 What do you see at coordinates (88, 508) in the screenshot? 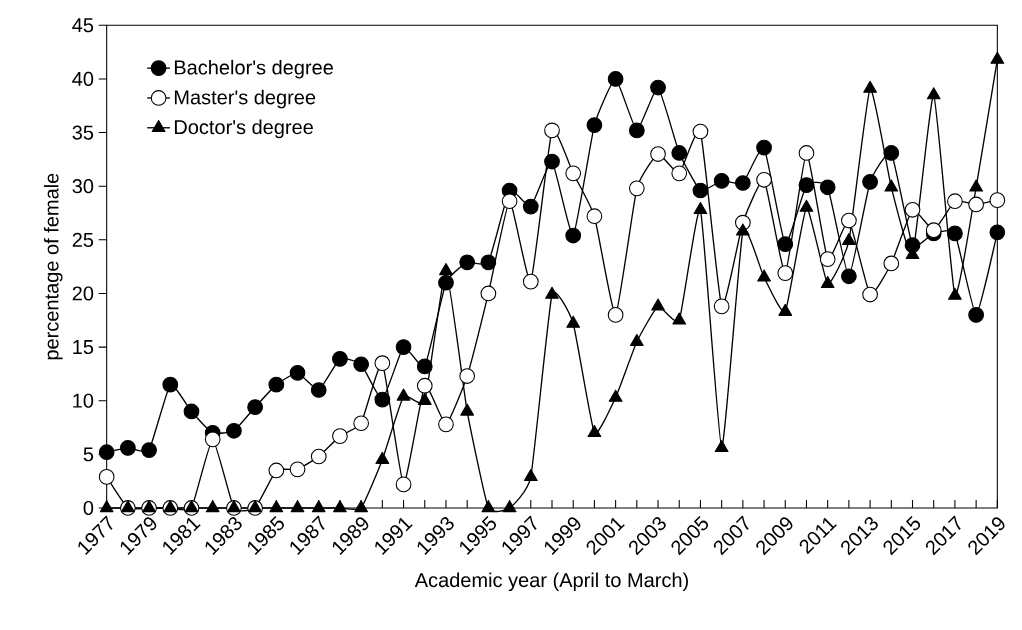
I see `y-tick-label: 0` at bounding box center [88, 508].